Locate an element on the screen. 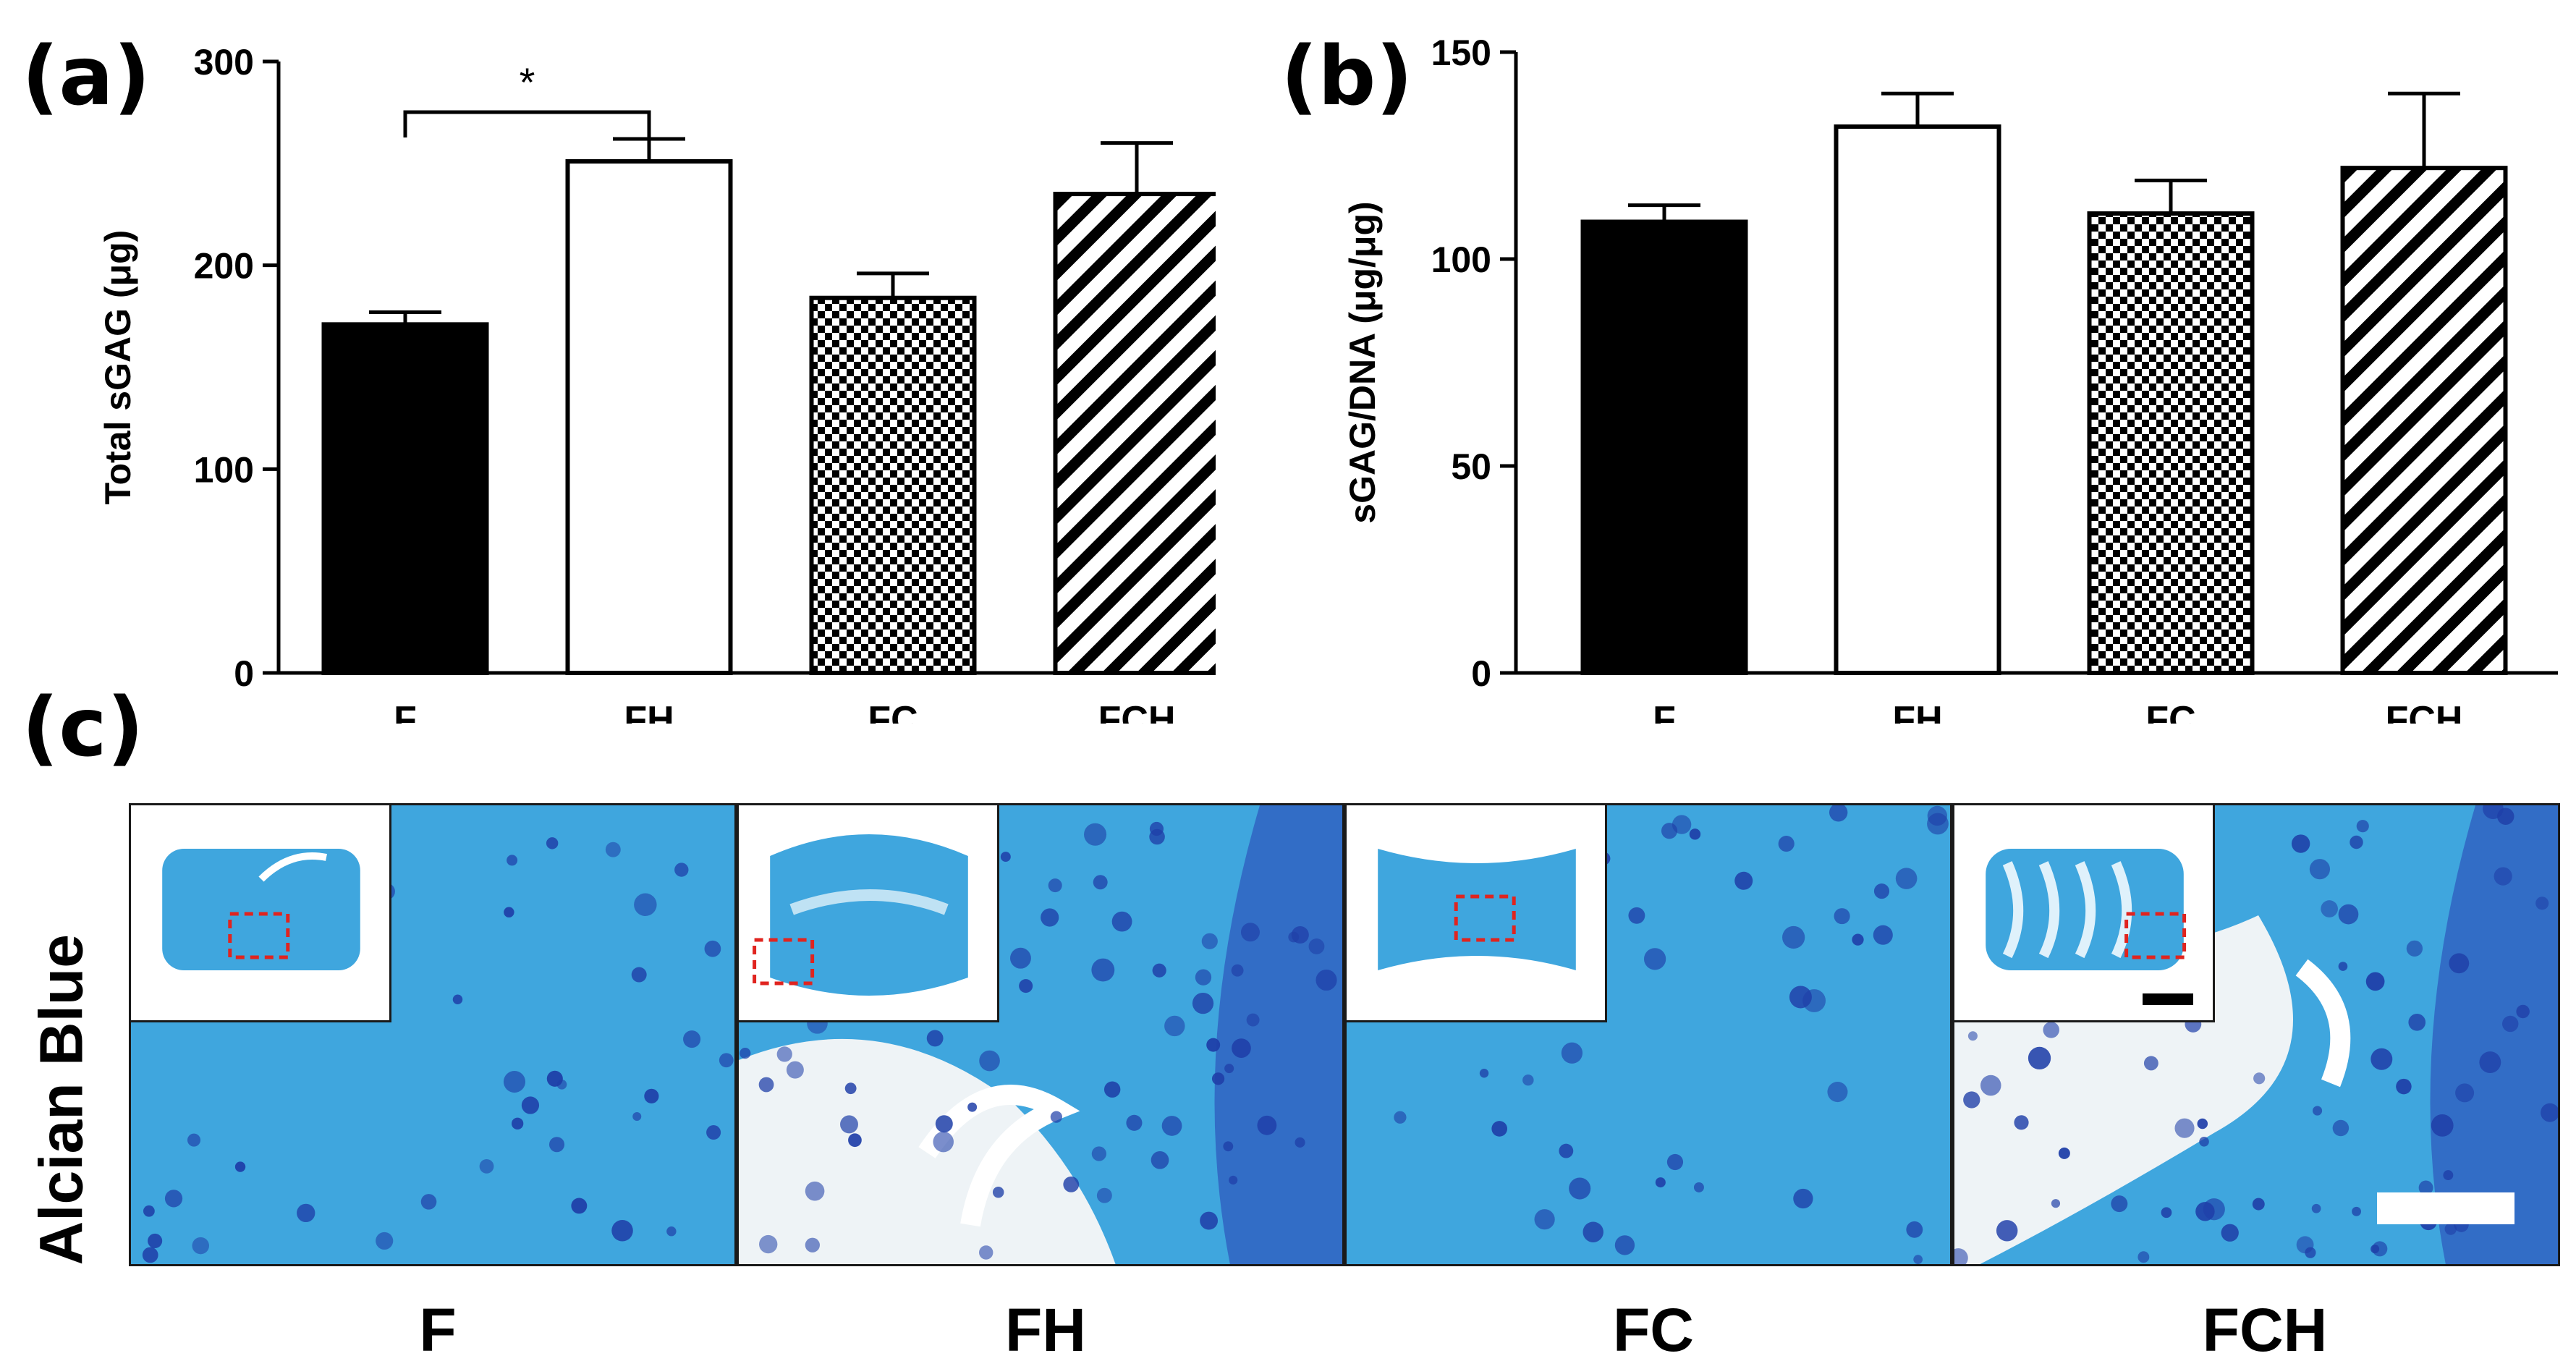 The height and width of the screenshot is (1369, 2576). y-tick-label: 0 is located at coordinates (244, 673).